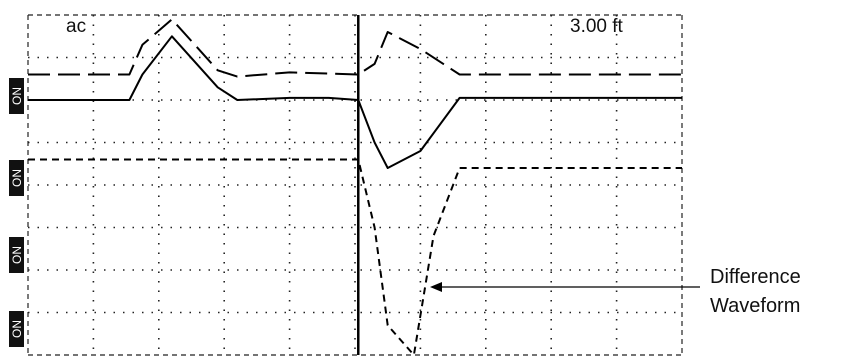  I want to click on channel-2-on-tag: ON, so click(16, 178).